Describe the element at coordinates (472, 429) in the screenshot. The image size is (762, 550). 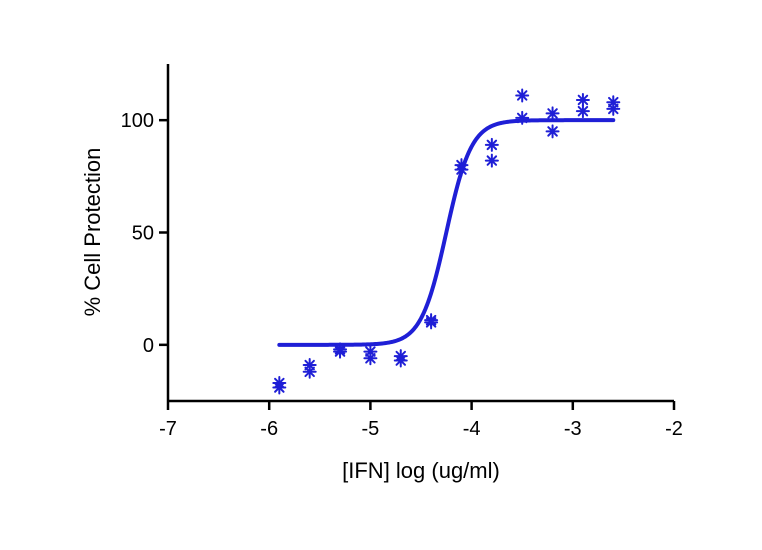
I see `x-tick-label: -4` at that location.